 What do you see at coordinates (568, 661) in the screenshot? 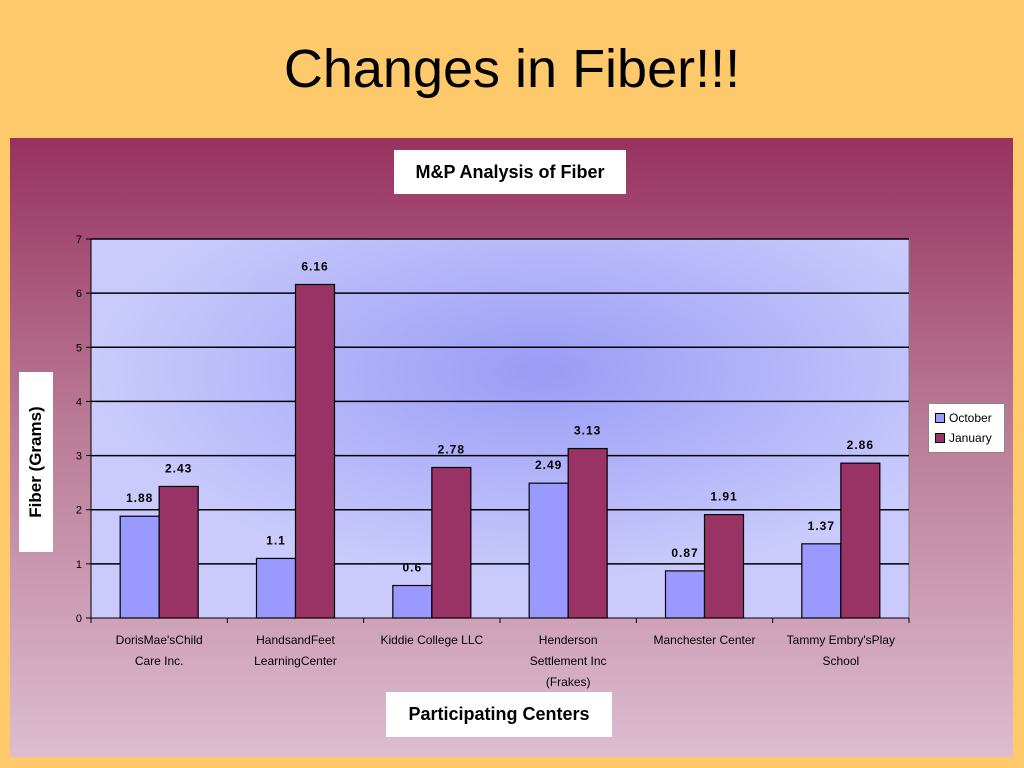
I see `x-tick-label: Settlement Inc` at bounding box center [568, 661].